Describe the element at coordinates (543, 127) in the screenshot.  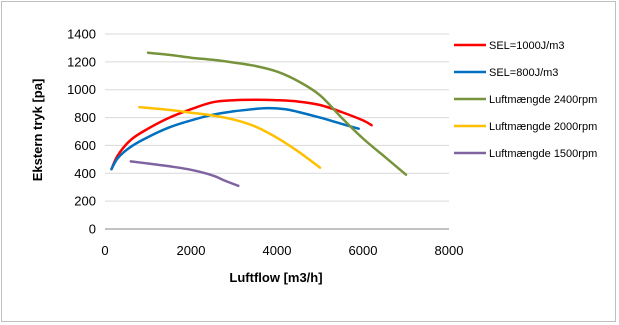
I see `legend-label-4: Luftmængde 2000rpm` at that location.